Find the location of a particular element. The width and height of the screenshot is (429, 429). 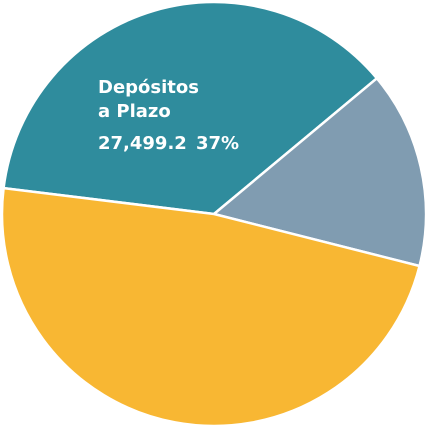

slice-percent: 37% is located at coordinates (218, 143).